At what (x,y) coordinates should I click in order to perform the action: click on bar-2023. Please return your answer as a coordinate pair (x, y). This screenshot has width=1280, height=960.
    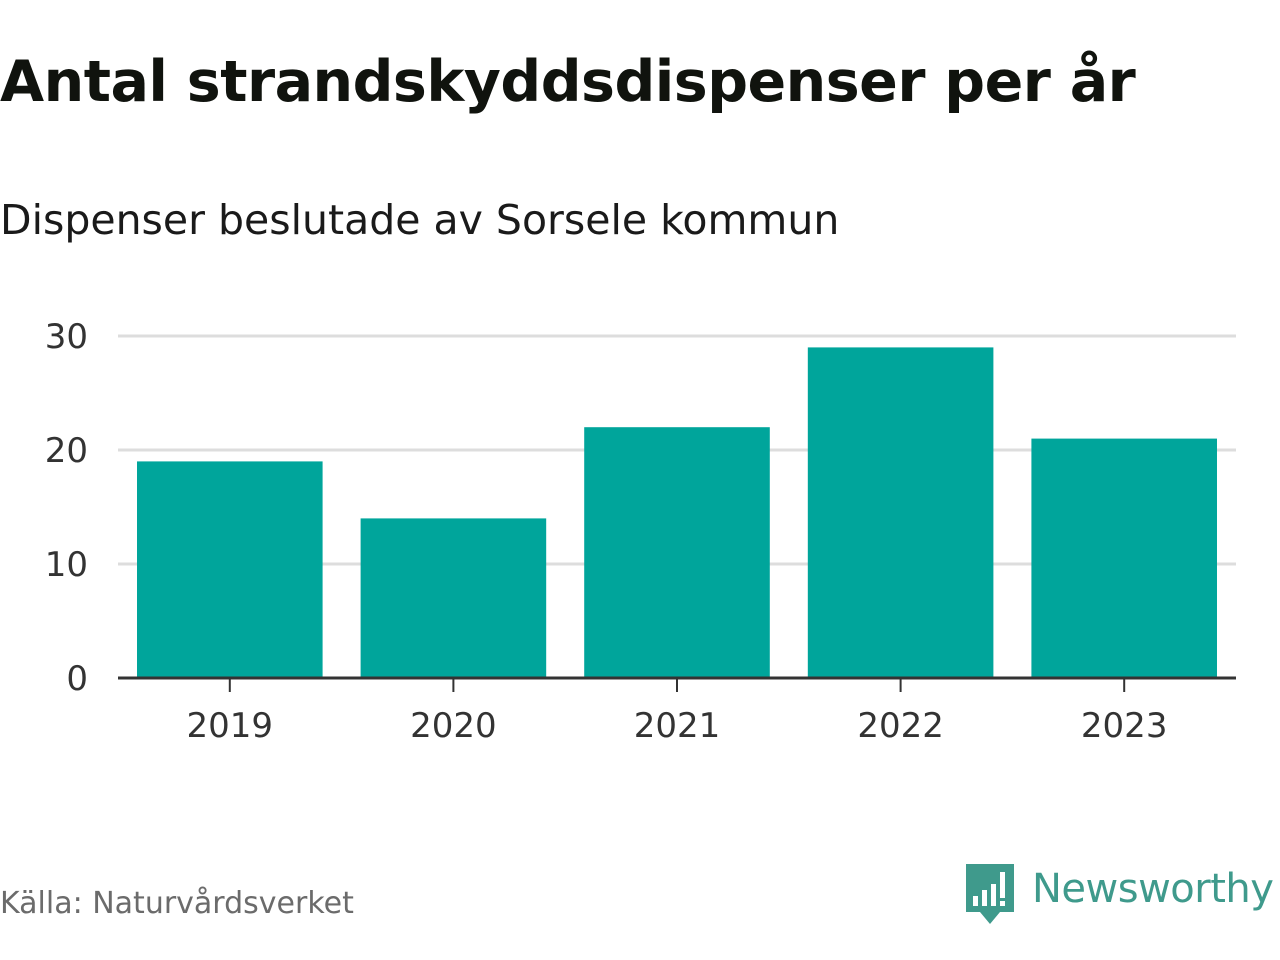
    Looking at the image, I should click on (1124, 558).